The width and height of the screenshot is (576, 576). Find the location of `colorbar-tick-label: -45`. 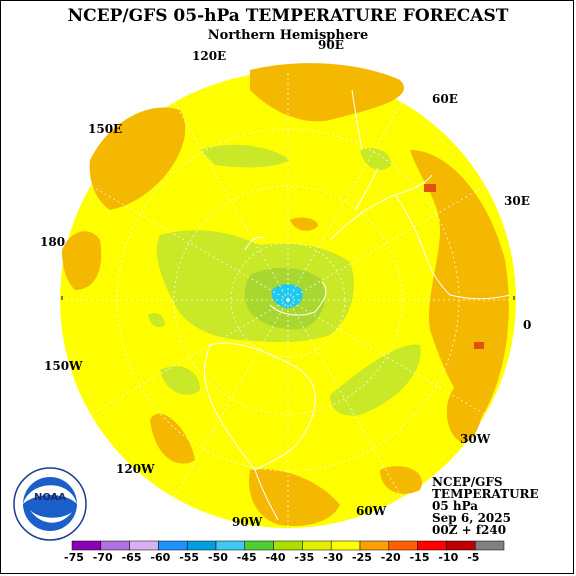

colorbar-tick-label: -45 is located at coordinates (246, 557).